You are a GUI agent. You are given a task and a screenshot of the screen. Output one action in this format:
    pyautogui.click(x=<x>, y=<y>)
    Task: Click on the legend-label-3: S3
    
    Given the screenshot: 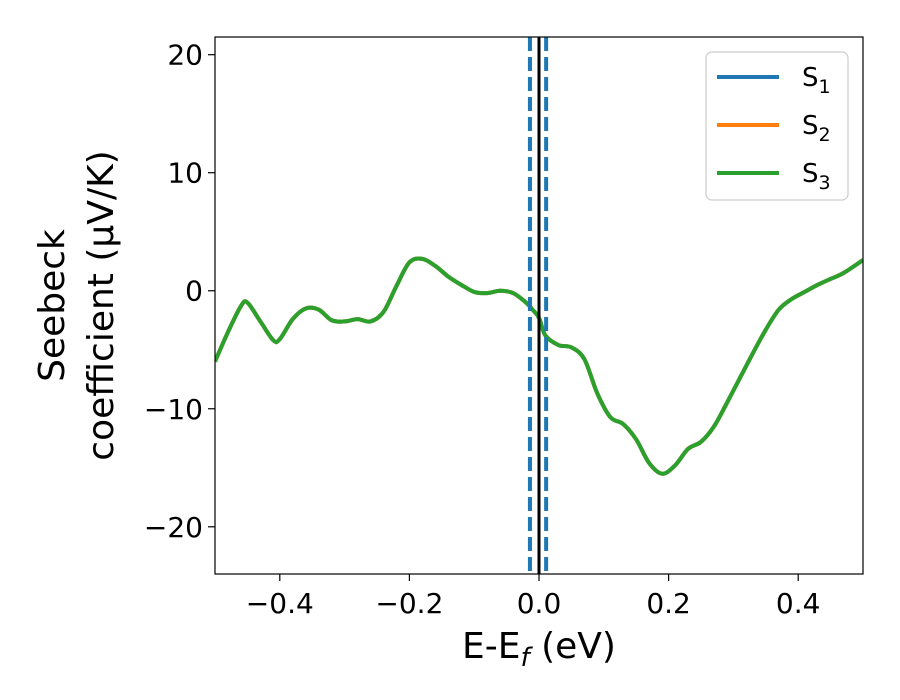 What is the action you would take?
    pyautogui.click(x=816, y=176)
    